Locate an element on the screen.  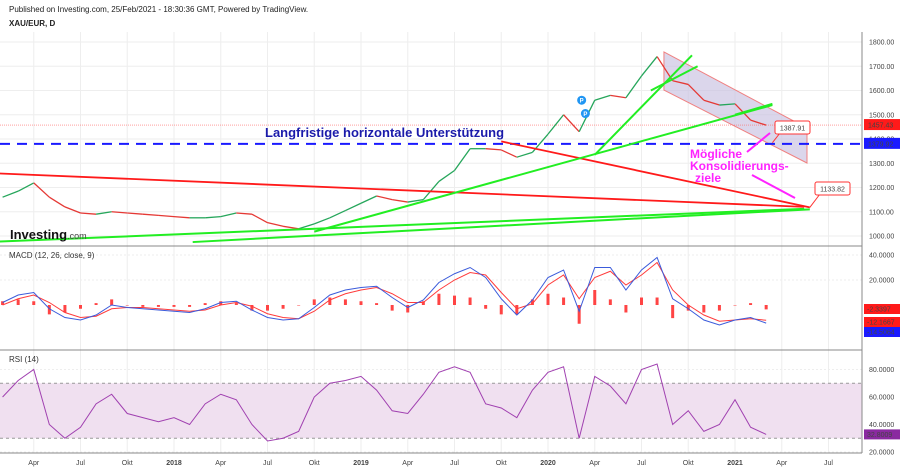
rsi-title: RSI (14) is located at coordinates (24, 359).